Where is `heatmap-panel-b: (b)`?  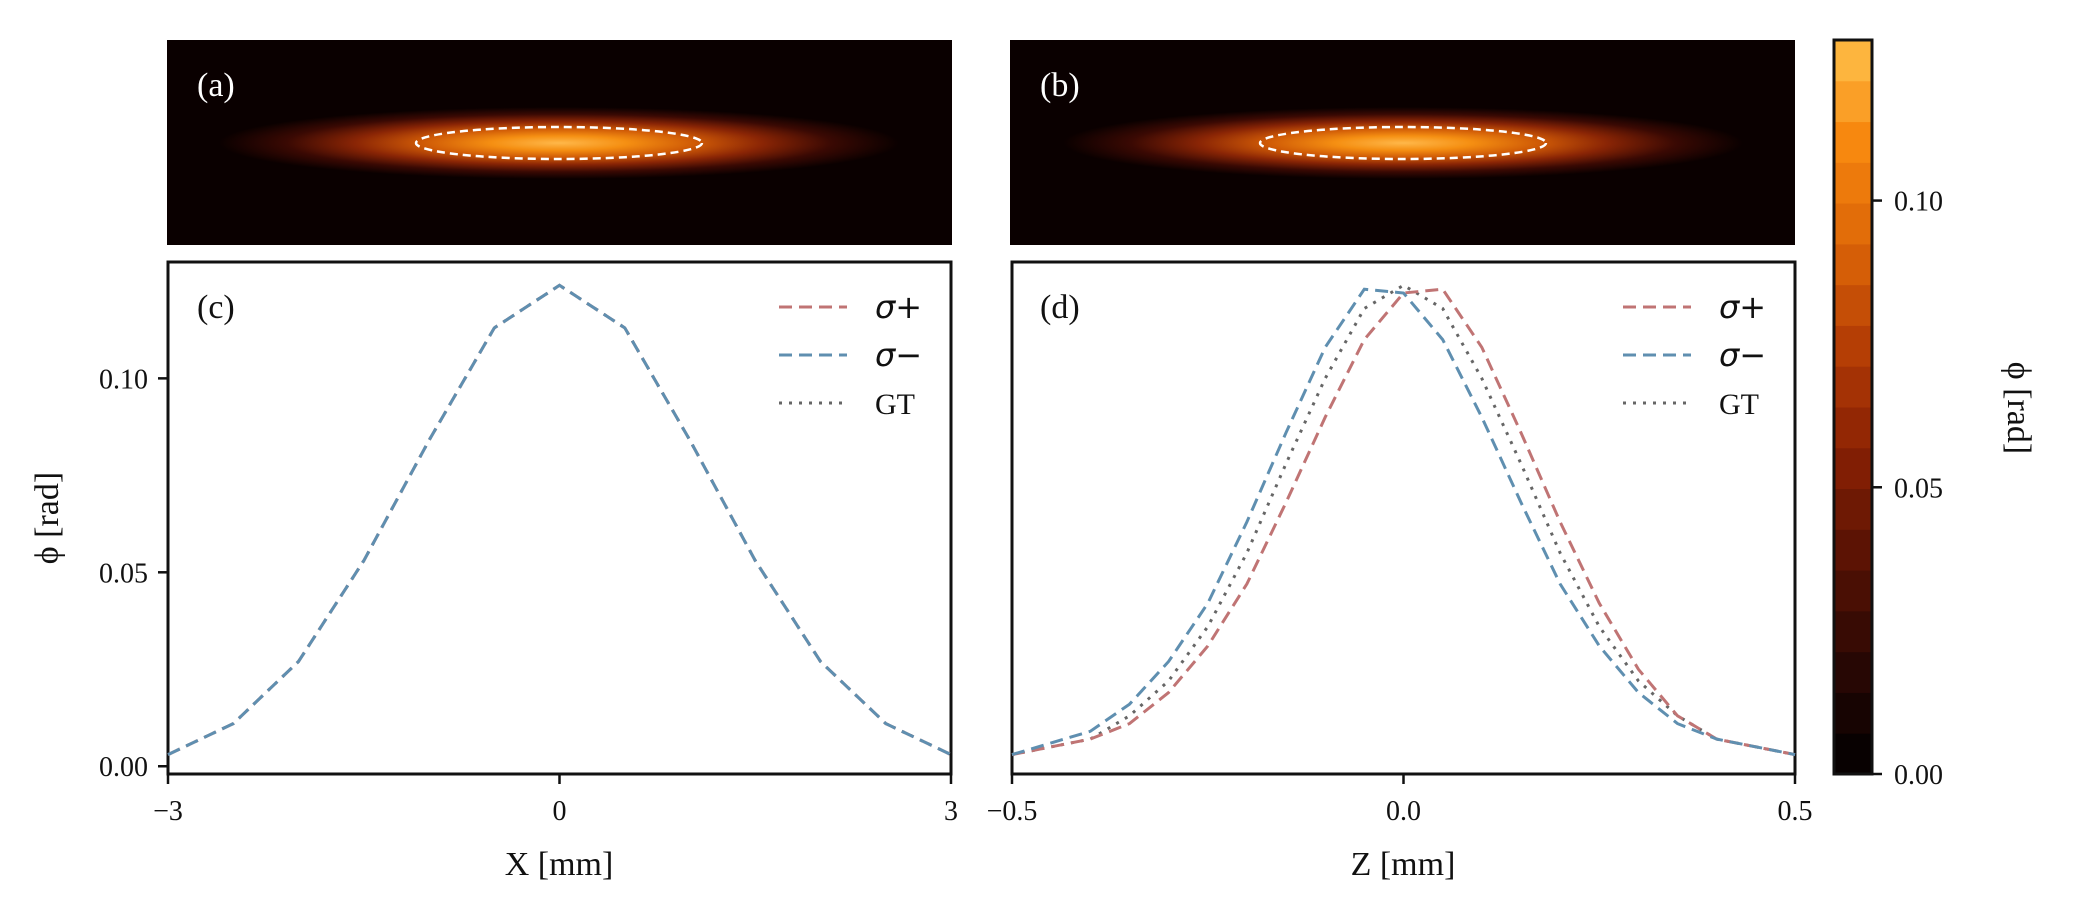 heatmap-panel-b: (b) is located at coordinates (1402, 142).